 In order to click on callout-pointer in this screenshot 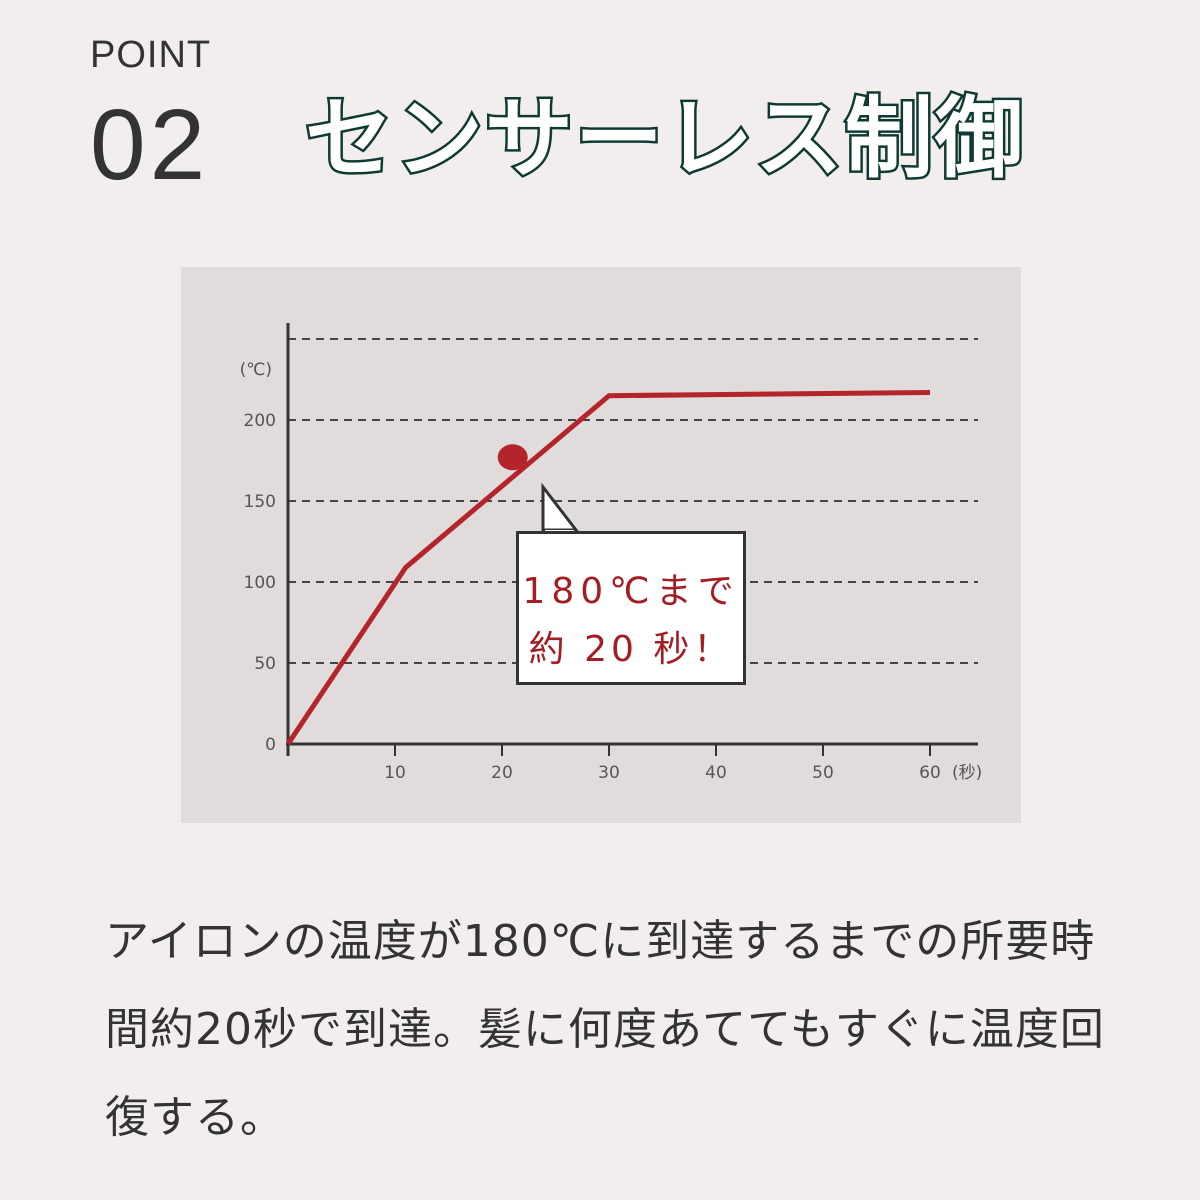, I will do `click(560, 507)`.